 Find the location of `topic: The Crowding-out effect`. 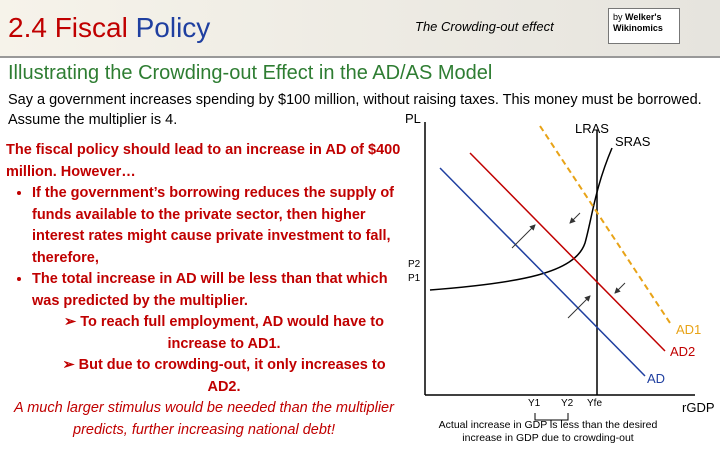

topic: The Crowding-out effect is located at coordinates (484, 26).